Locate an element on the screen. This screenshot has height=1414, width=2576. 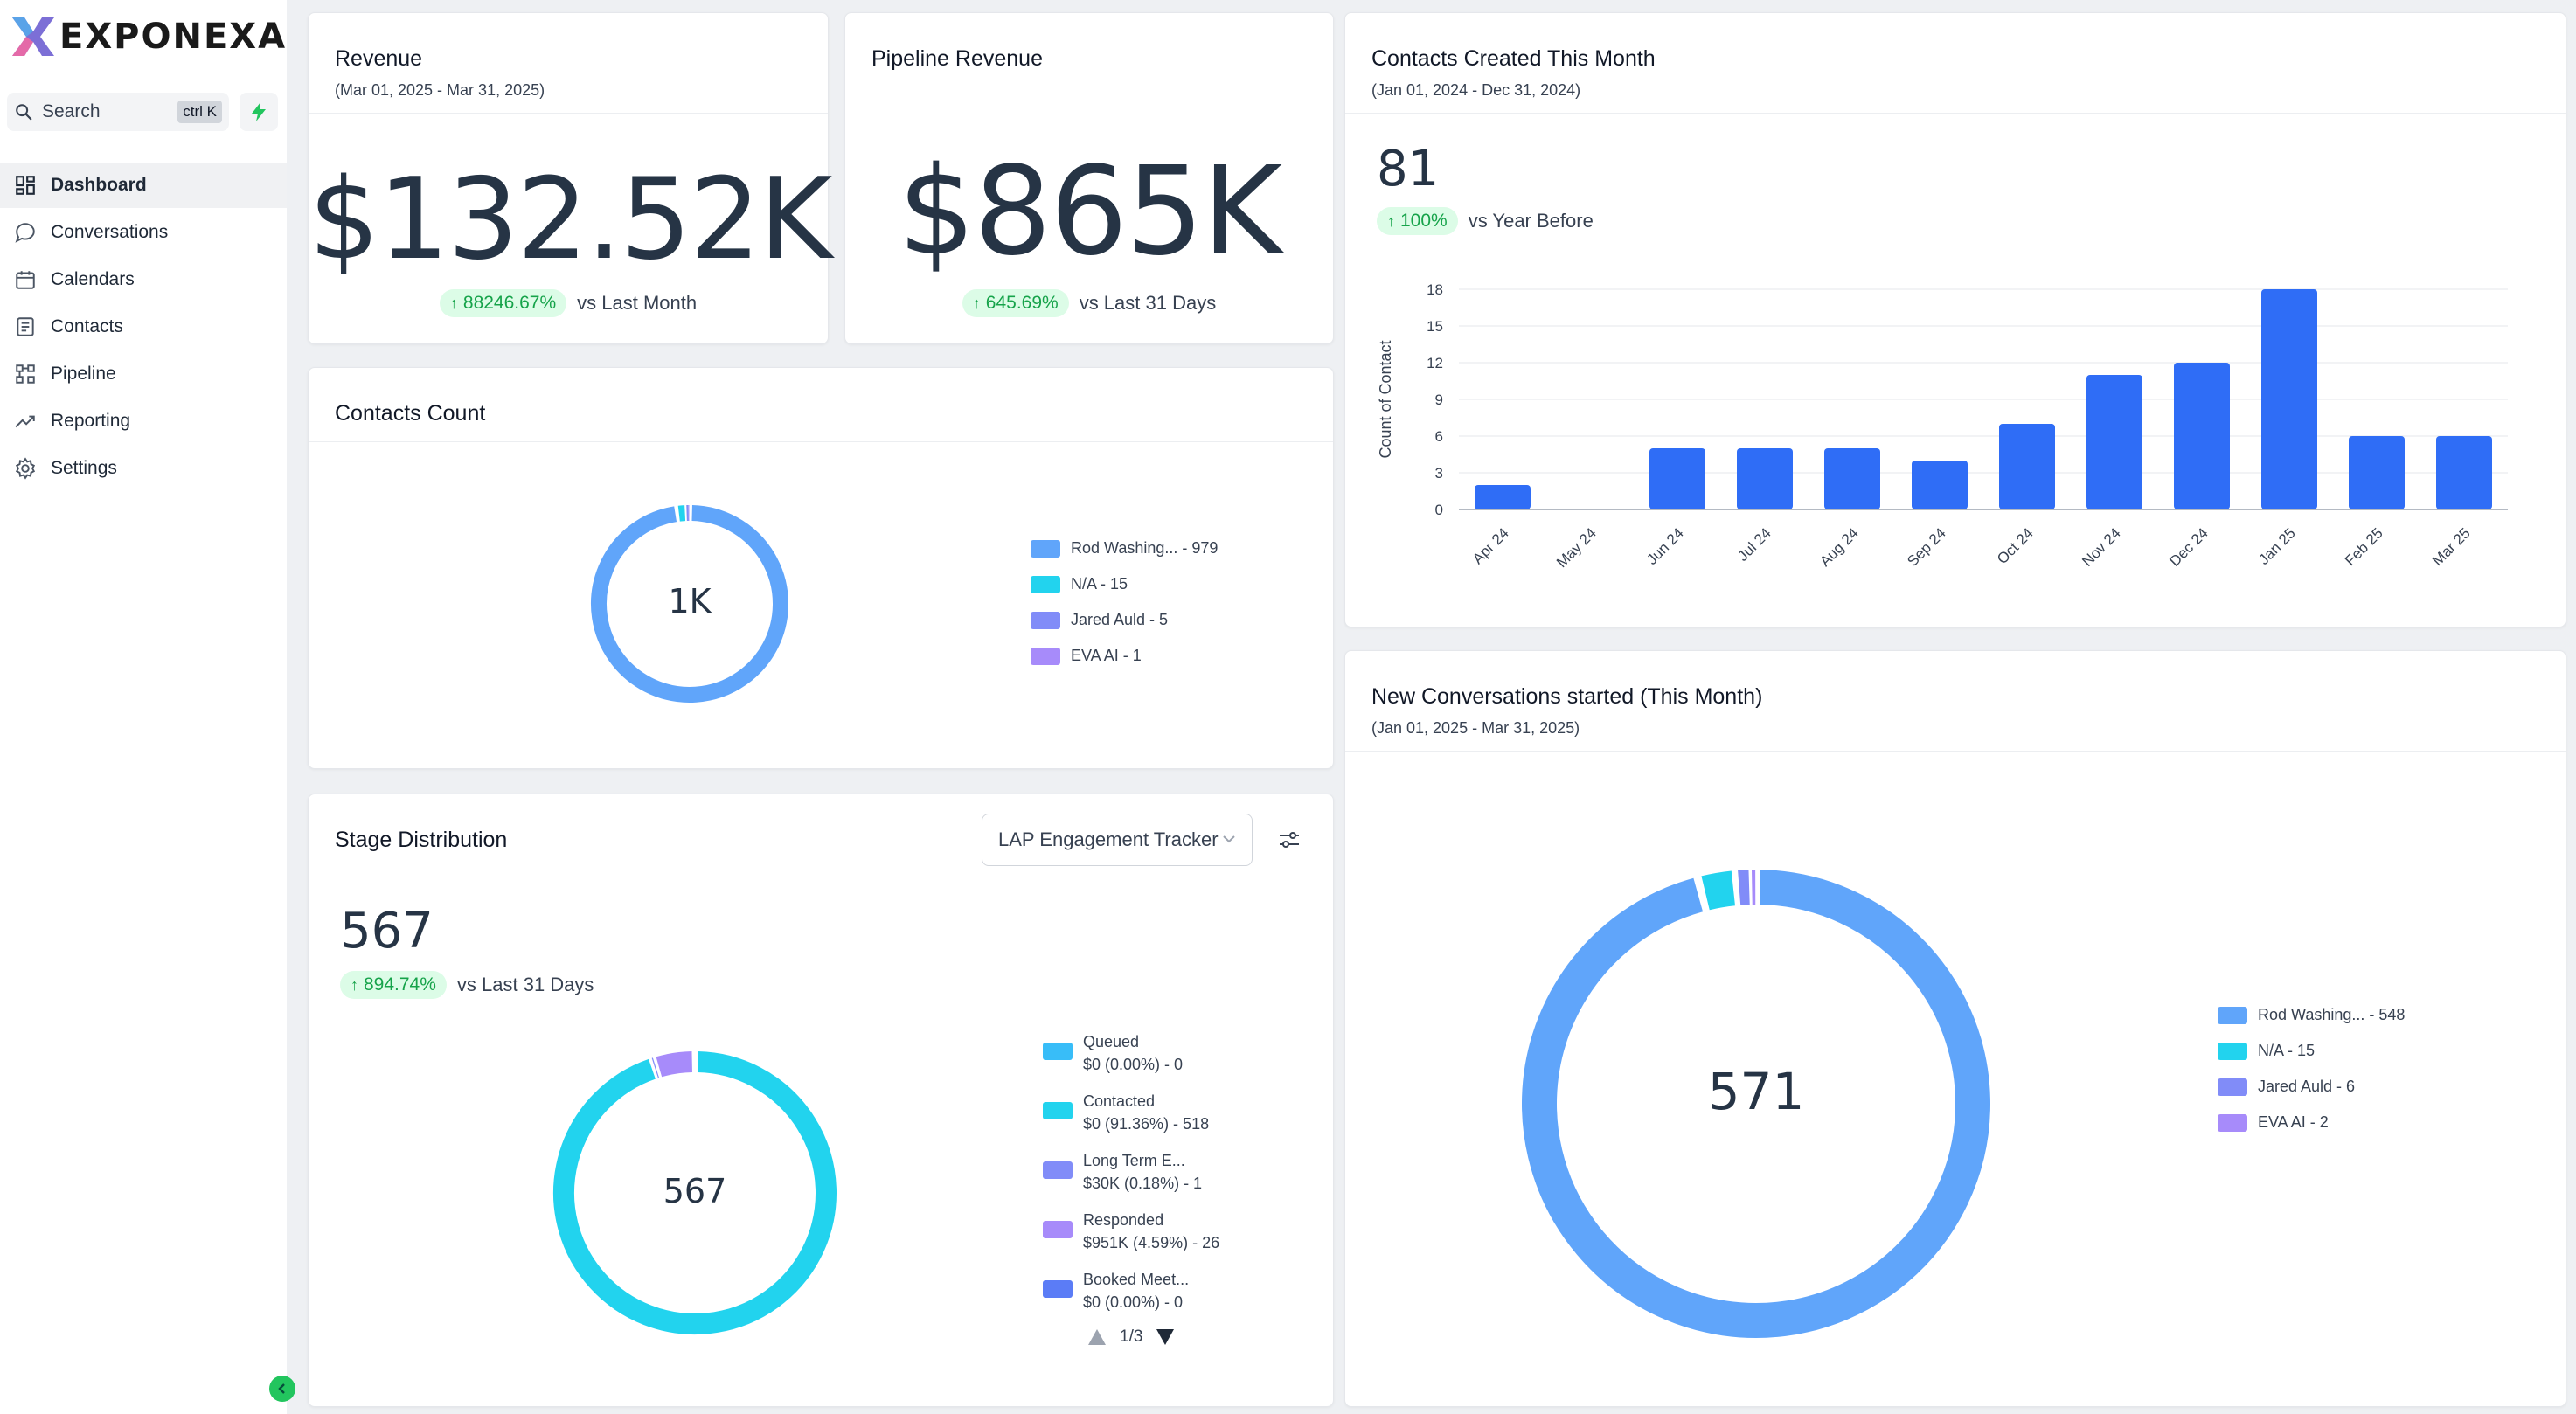
search-box: Search ctrl K is located at coordinates (118, 112).